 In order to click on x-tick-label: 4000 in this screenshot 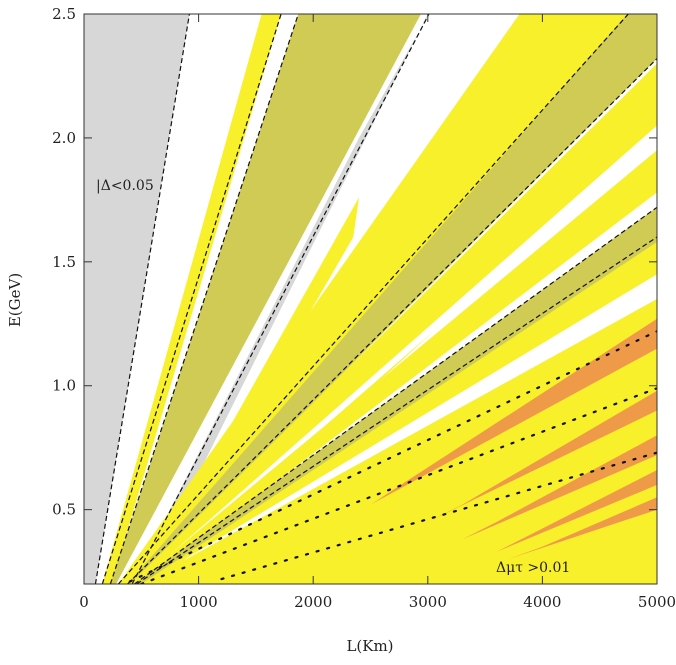, I will do `click(542, 602)`.